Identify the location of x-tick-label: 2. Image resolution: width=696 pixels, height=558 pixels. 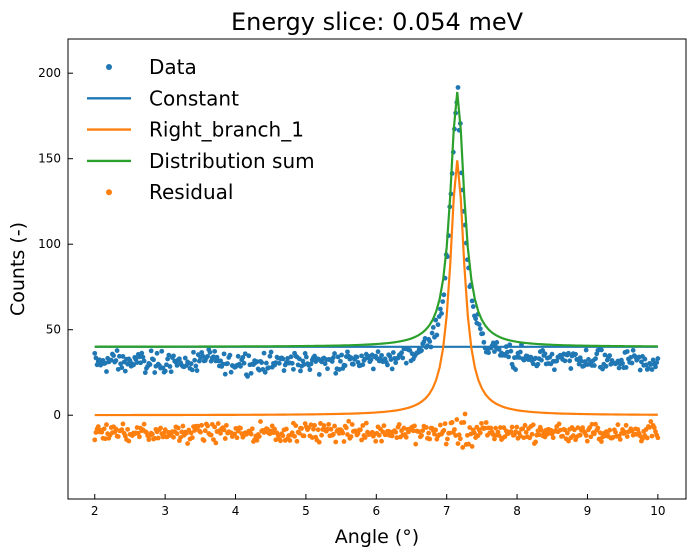
(95, 511).